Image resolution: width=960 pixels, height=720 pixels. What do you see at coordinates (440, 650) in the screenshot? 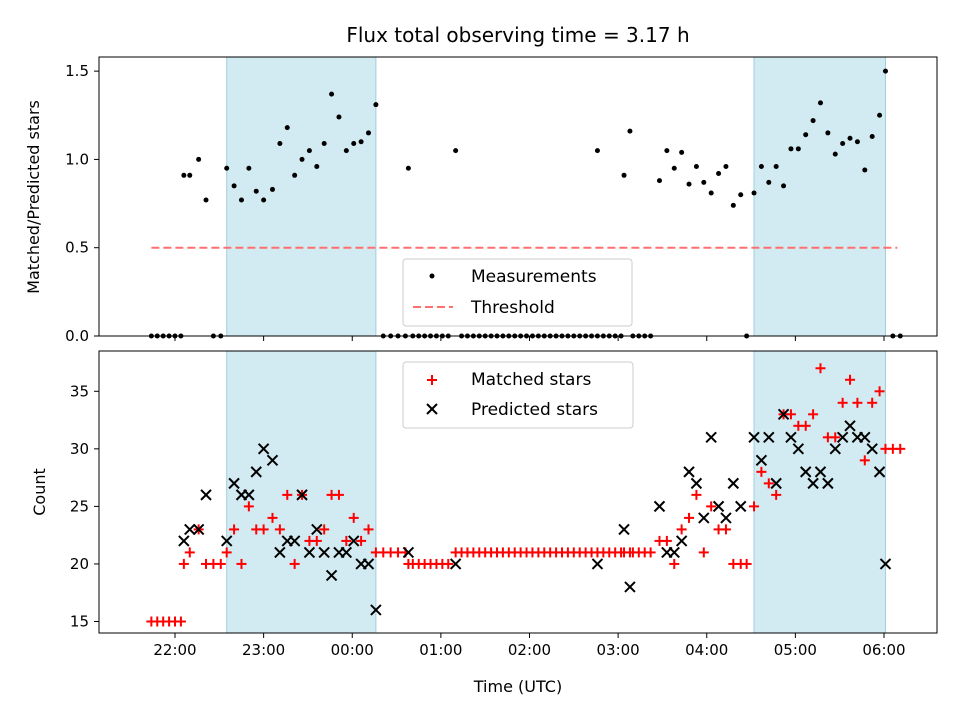
I see `x-tick-label: 01:00` at bounding box center [440, 650].